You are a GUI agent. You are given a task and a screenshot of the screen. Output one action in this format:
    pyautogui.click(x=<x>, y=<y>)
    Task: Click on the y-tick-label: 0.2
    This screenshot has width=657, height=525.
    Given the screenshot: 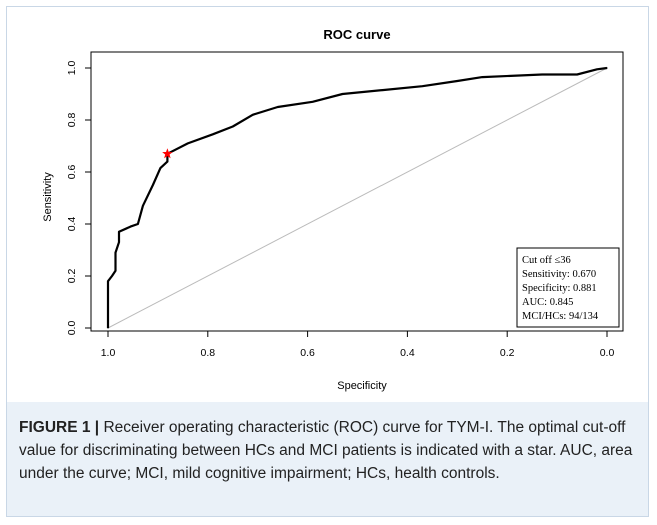 What is the action you would take?
    pyautogui.click(x=72, y=276)
    